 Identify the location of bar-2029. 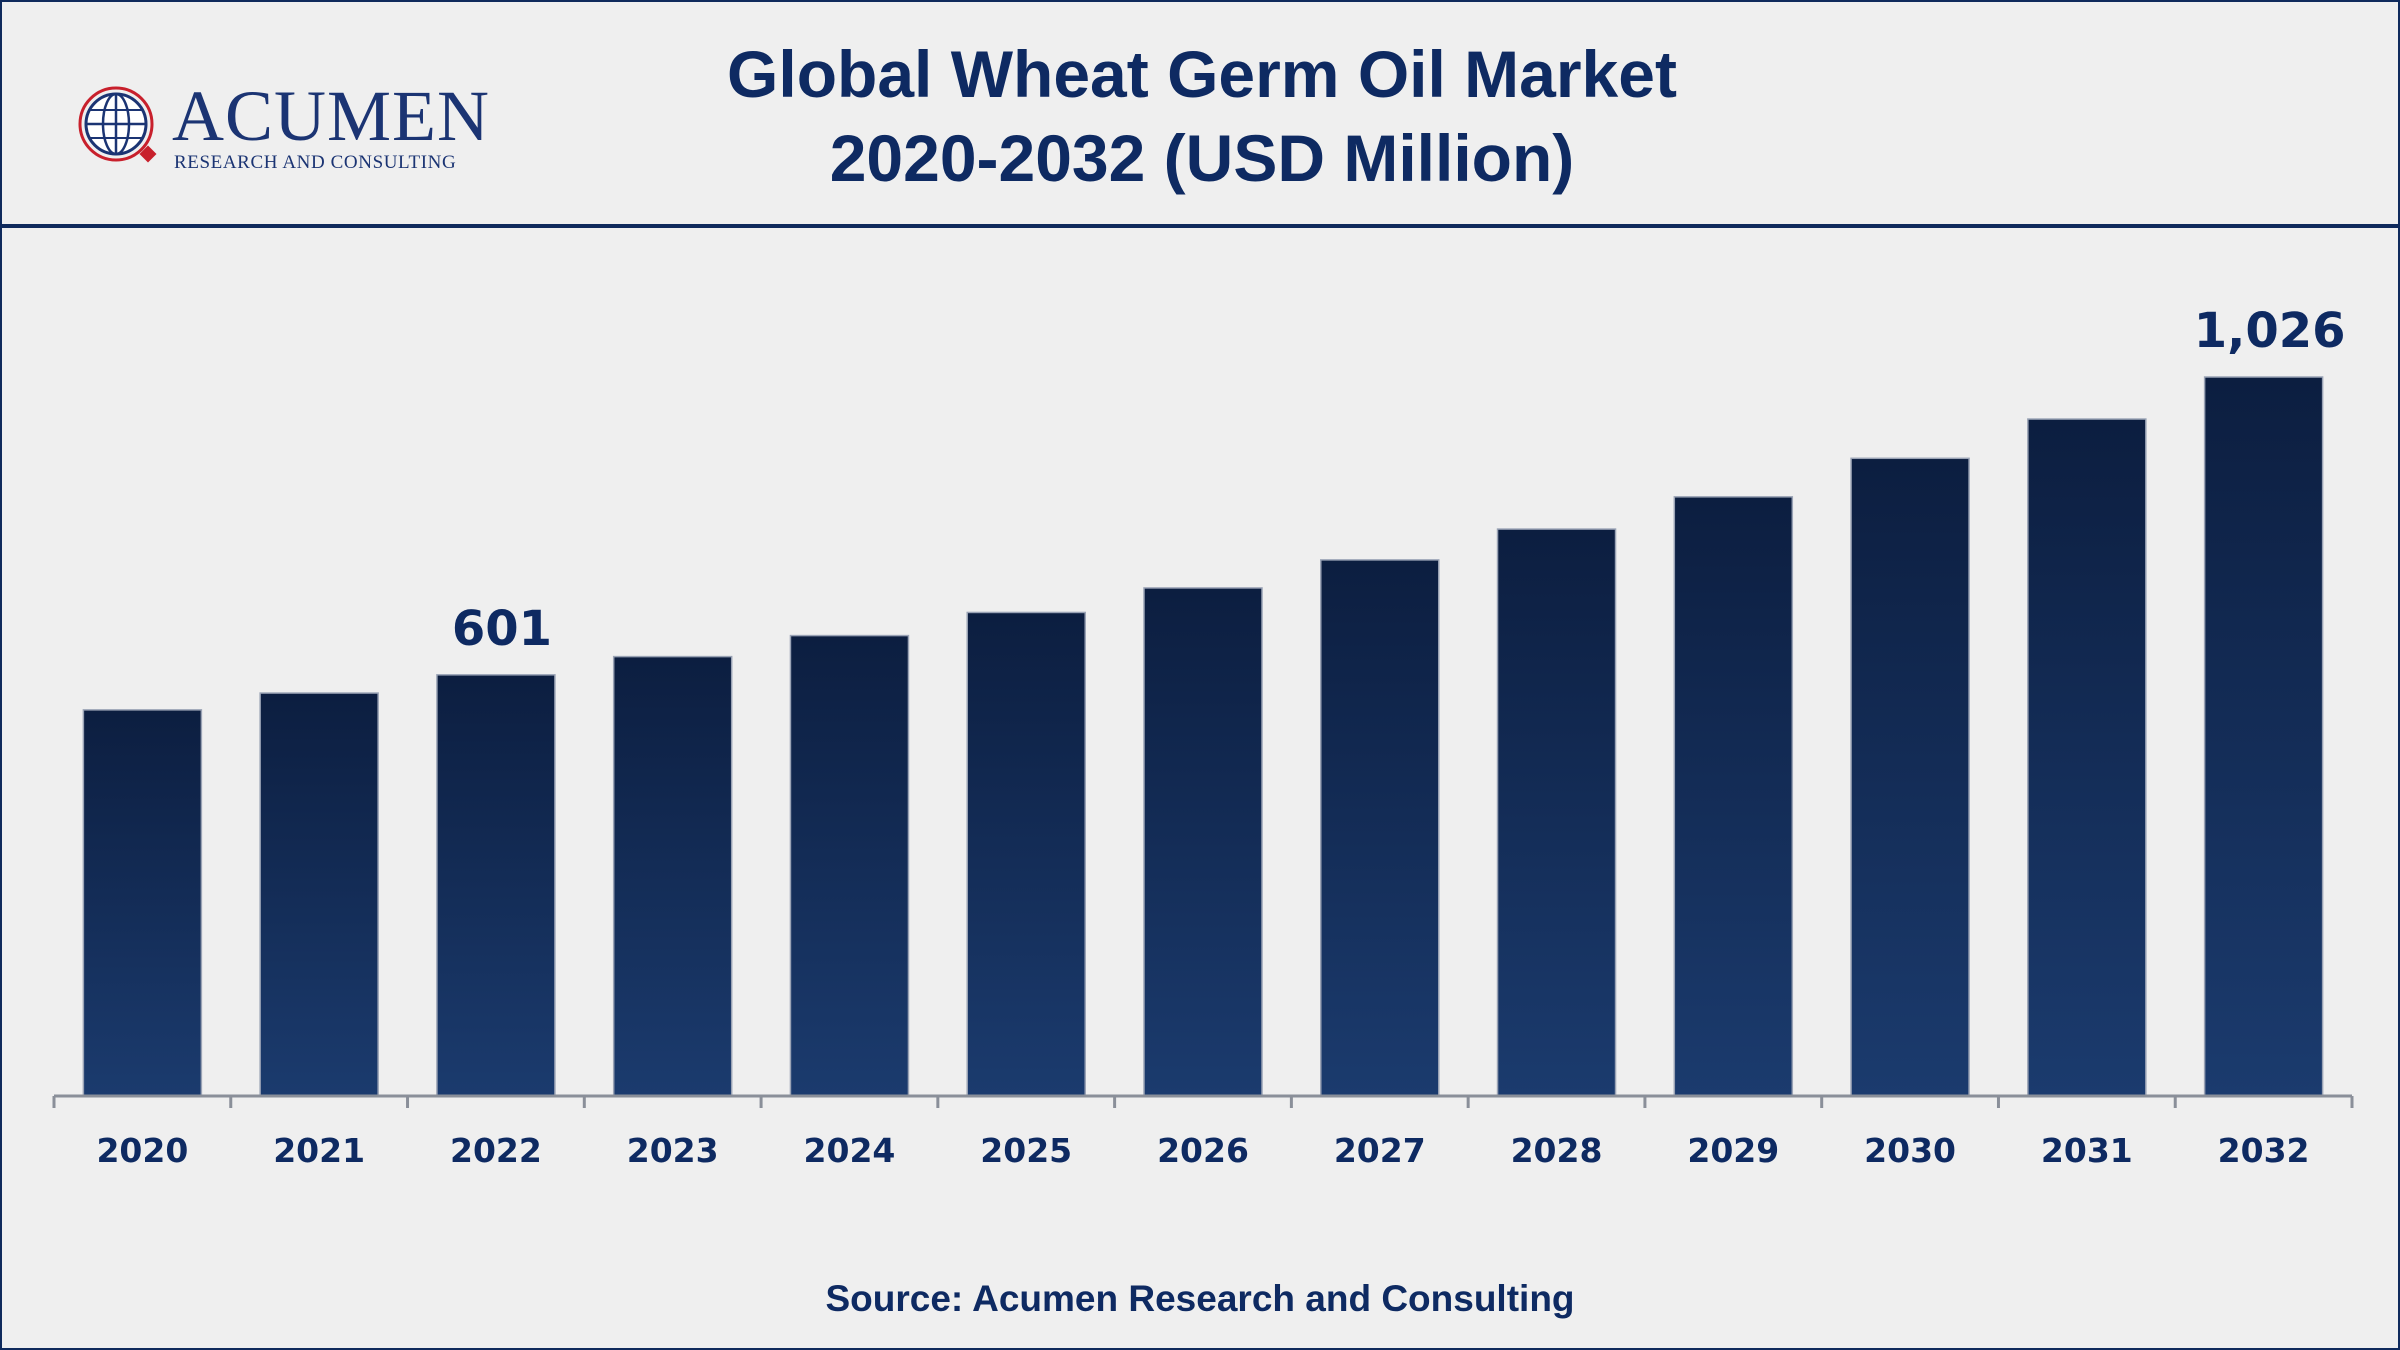
(1733, 796).